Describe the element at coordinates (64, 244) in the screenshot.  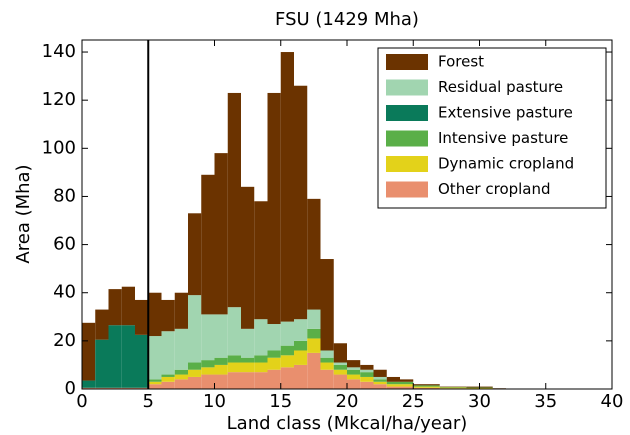
I see `y-tick-label: 60` at that location.